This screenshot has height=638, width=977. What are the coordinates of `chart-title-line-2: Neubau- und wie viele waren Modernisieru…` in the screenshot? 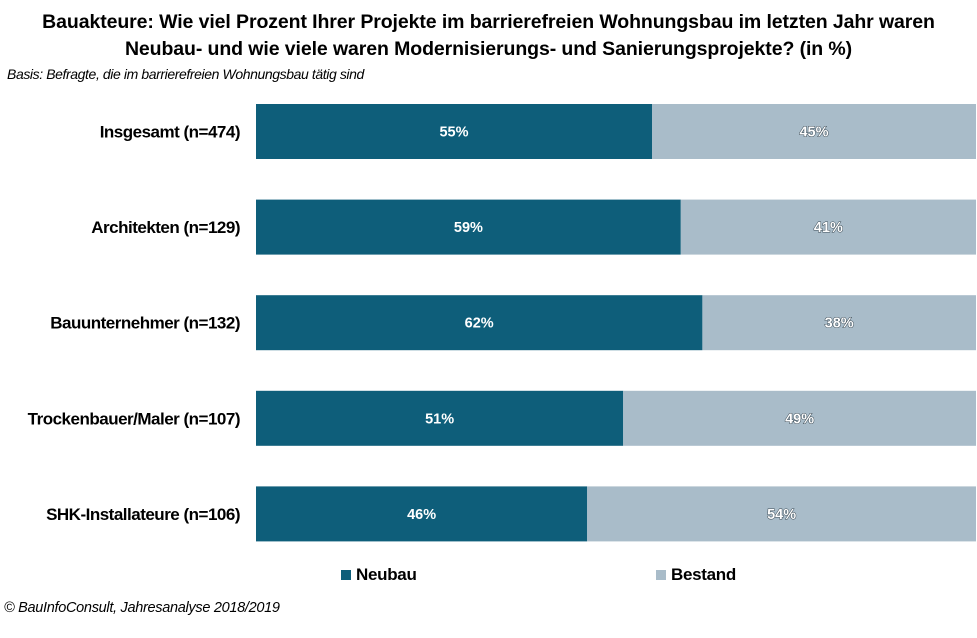 It's located at (488, 49).